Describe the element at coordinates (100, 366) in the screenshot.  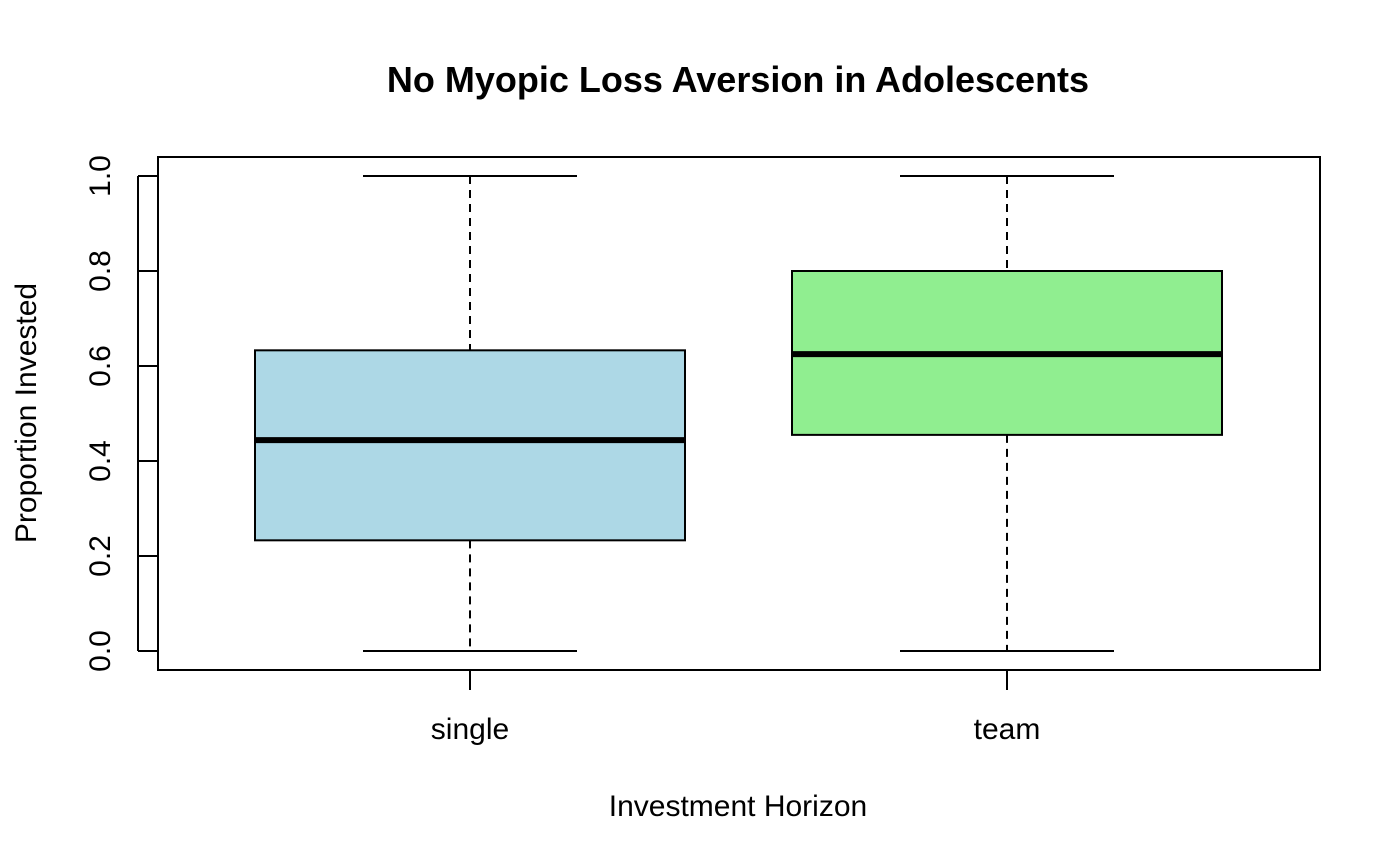
I see `y-tick-label: 0.6` at that location.